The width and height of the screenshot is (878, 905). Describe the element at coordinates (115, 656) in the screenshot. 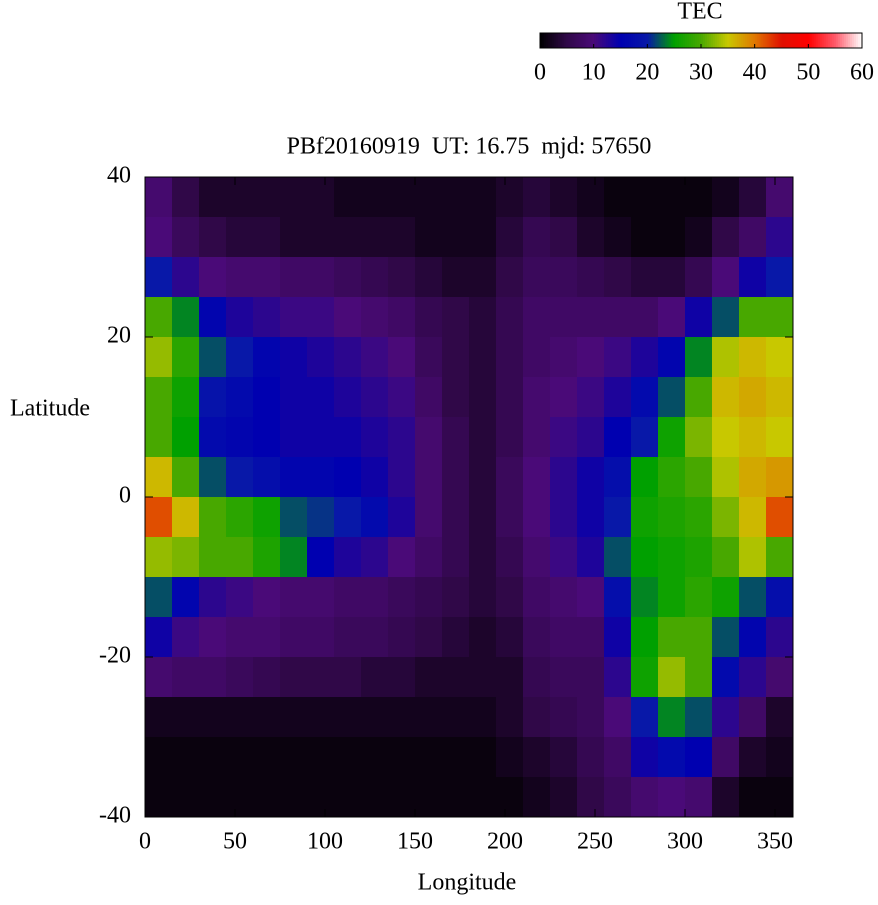

I see `y-tick-label: -20` at that location.